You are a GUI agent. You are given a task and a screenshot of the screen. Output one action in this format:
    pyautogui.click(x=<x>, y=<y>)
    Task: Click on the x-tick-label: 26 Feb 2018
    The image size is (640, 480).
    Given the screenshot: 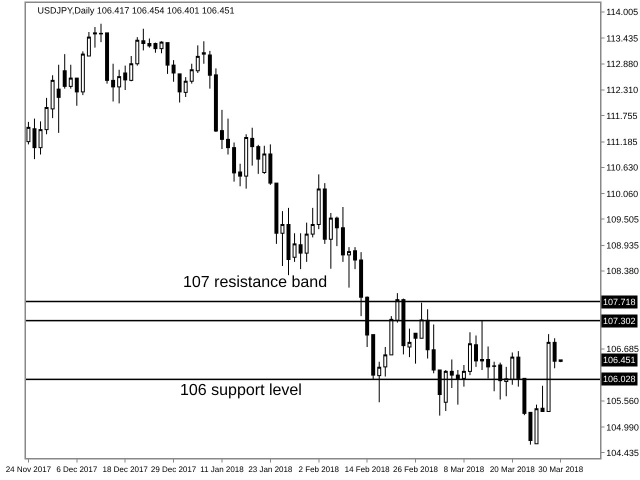 What is the action you would take?
    pyautogui.click(x=416, y=469)
    